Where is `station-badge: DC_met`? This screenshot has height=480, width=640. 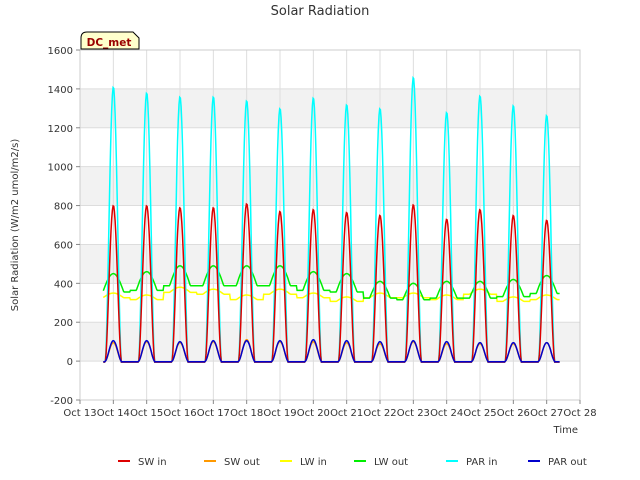 station-badge: DC_met is located at coordinates (110, 40).